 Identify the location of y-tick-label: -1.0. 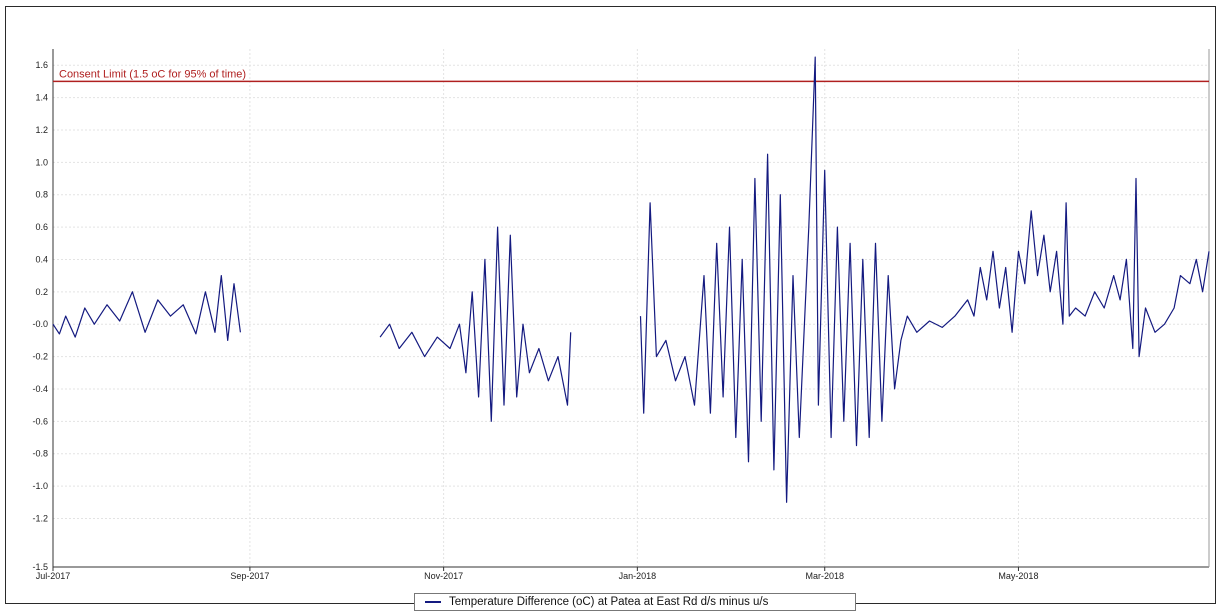
(40, 486).